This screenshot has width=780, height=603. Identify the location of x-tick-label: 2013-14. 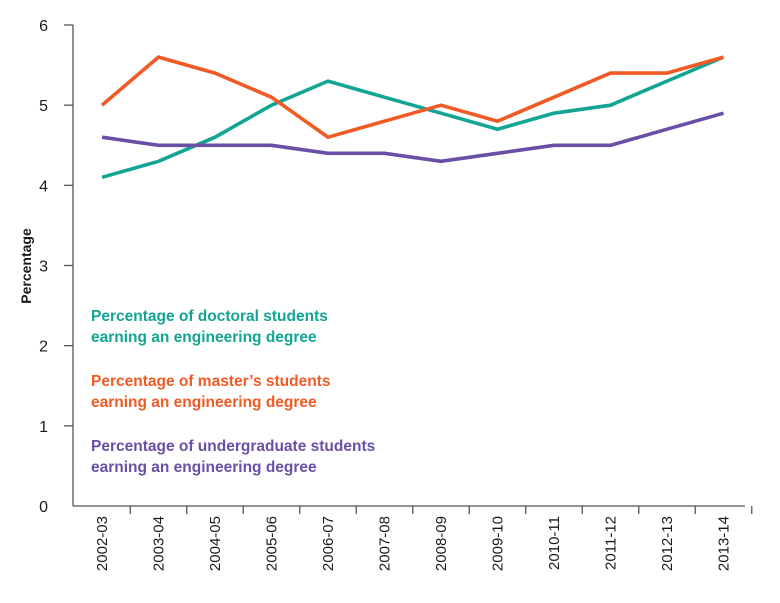
(724, 543).